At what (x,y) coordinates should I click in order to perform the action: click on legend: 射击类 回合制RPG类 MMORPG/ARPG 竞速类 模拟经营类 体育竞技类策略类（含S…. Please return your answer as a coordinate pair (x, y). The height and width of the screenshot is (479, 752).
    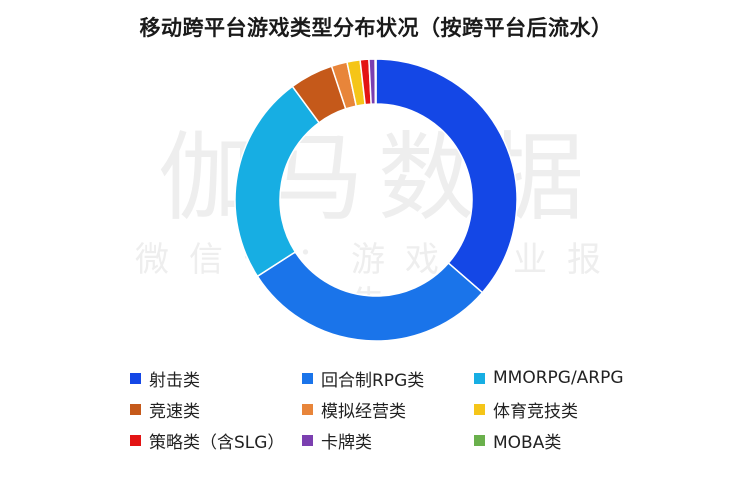
    Looking at the image, I should click on (390, 410).